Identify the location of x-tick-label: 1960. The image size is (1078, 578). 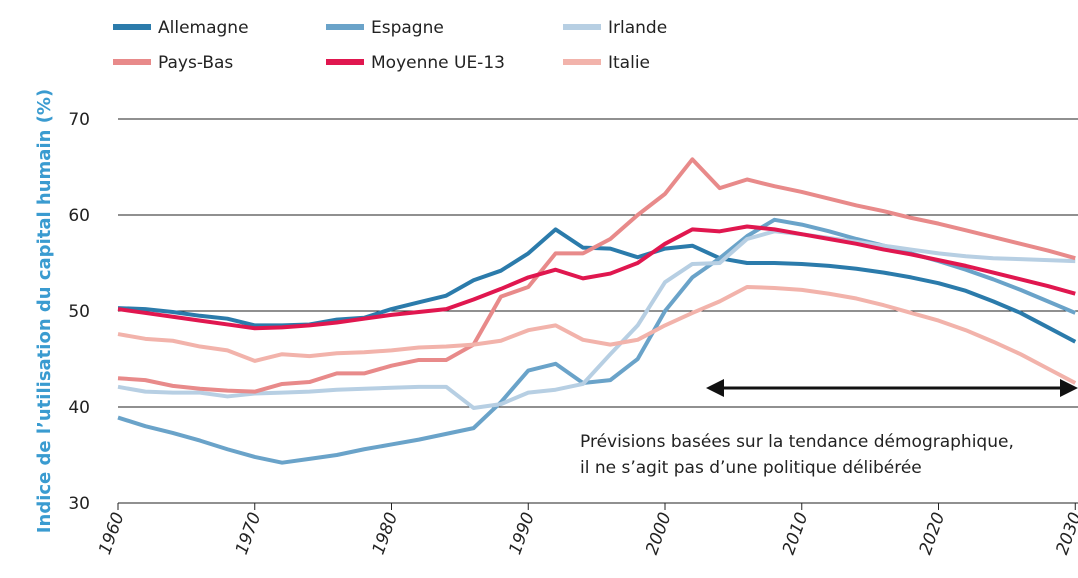
(112, 533).